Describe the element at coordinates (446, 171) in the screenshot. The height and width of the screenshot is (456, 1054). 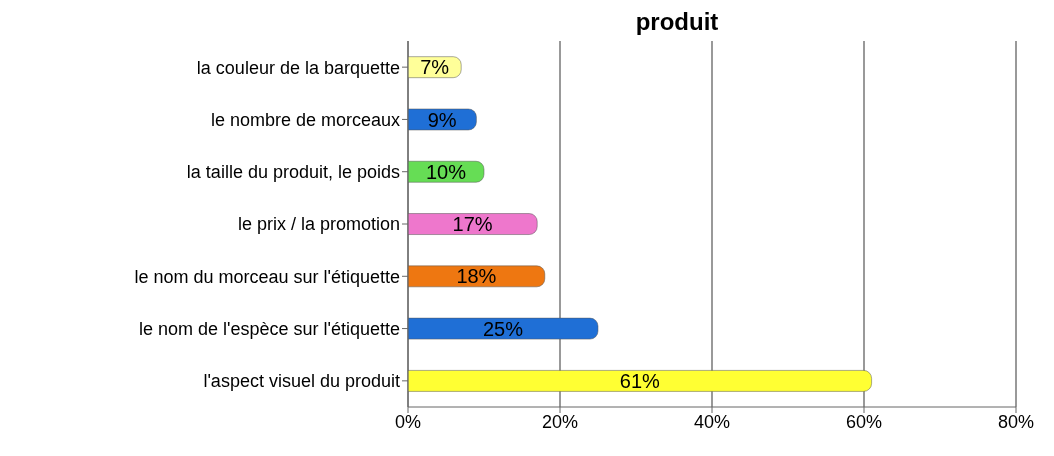
I see `data-label: 10%` at that location.